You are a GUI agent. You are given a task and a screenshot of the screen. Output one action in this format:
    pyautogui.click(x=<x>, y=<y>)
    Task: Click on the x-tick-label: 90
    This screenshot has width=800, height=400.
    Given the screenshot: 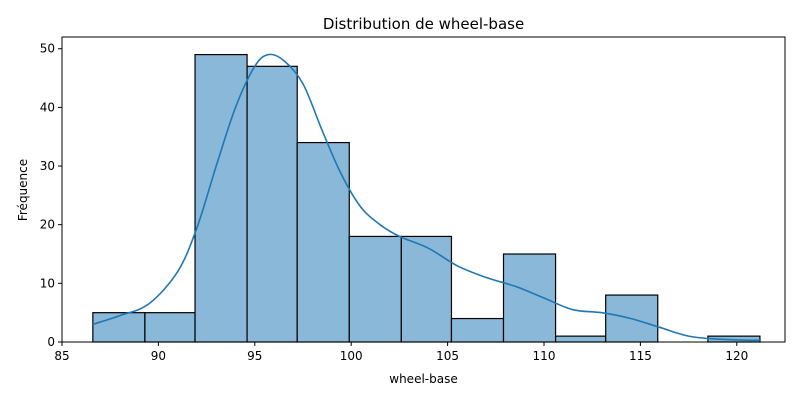 What is the action you would take?
    pyautogui.click(x=158, y=356)
    